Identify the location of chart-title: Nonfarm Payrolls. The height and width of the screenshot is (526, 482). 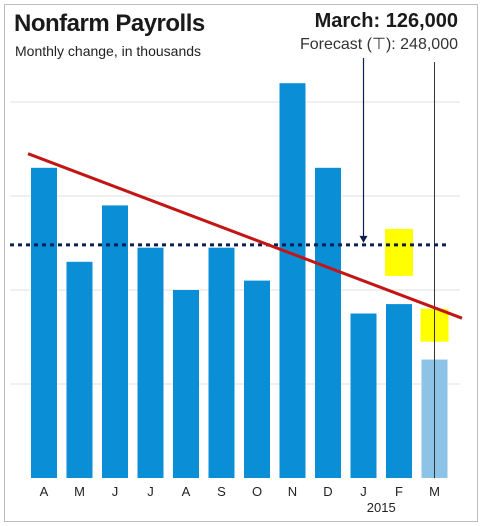
(109, 23).